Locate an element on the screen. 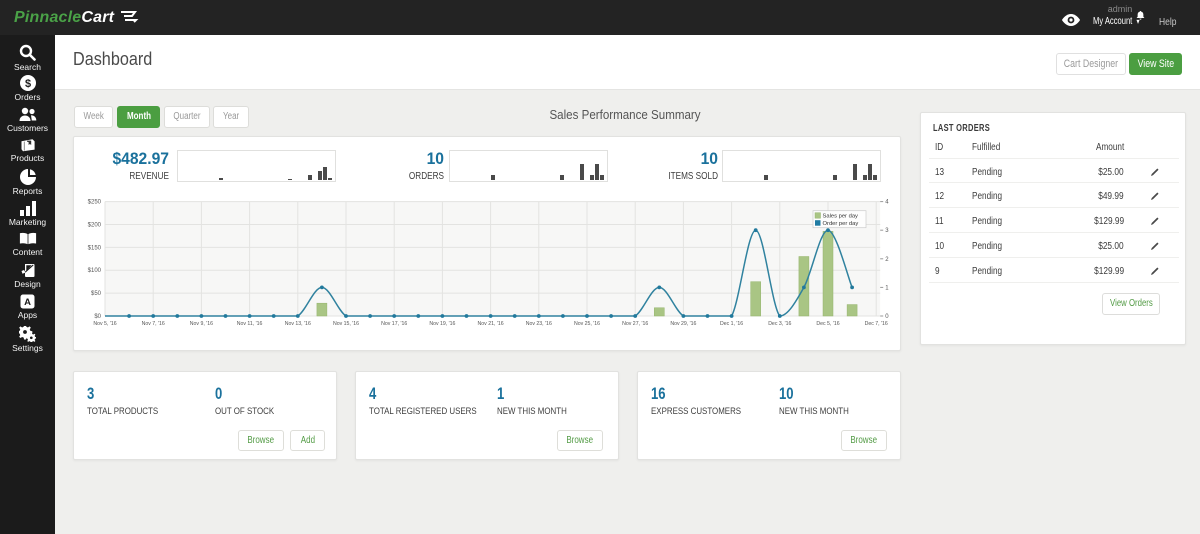 The width and height of the screenshot is (1200, 534). svg-text: $150 is located at coordinates (95, 248).